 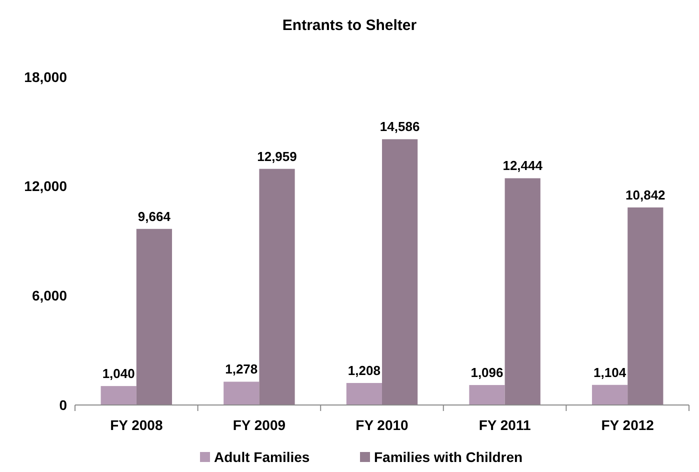 I want to click on data-label: 14,586, so click(x=400, y=126).